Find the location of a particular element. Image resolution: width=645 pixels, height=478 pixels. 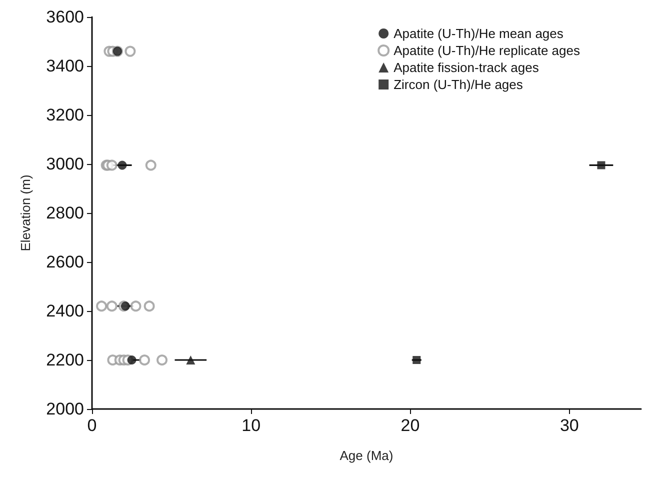

legend-label: Apatite (U-Th)/He replicate ages is located at coordinates (487, 50).